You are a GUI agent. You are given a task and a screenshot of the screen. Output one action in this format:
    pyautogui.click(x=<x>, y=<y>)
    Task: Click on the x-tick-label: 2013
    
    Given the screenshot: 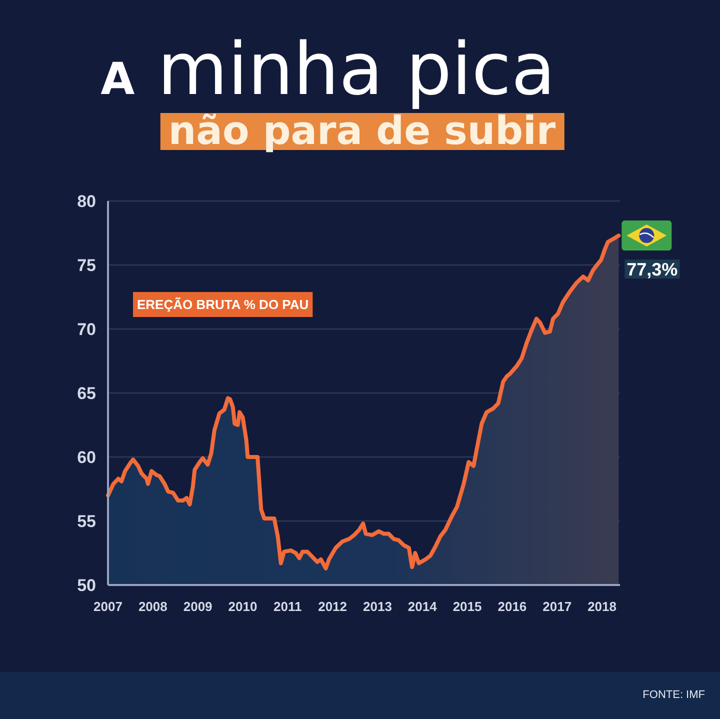 What is the action you would take?
    pyautogui.click(x=377, y=606)
    